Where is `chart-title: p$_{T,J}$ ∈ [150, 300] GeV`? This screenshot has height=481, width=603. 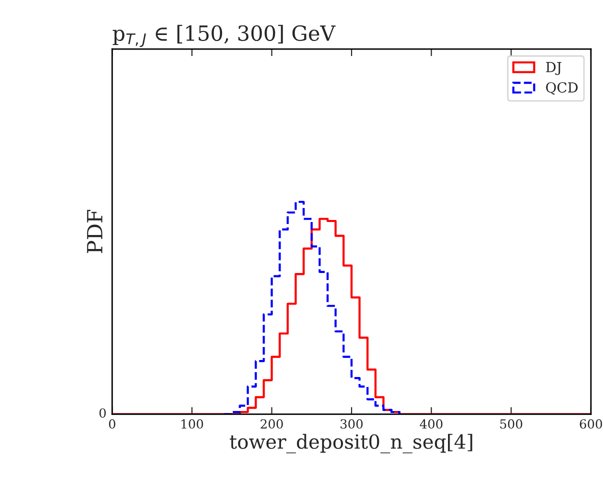
chart-title: p$_{T,J}$ ∈ [150, 300] GeV is located at coordinates (224, 36).